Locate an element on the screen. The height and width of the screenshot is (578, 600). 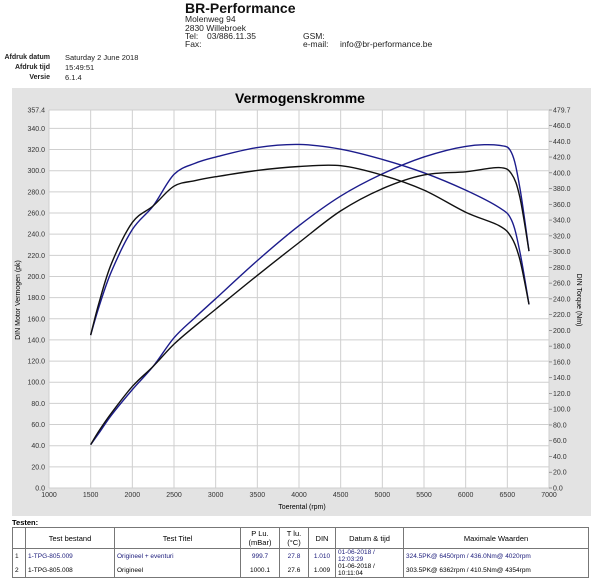
y2-tick-label: 200.0 is located at coordinates (562, 331).